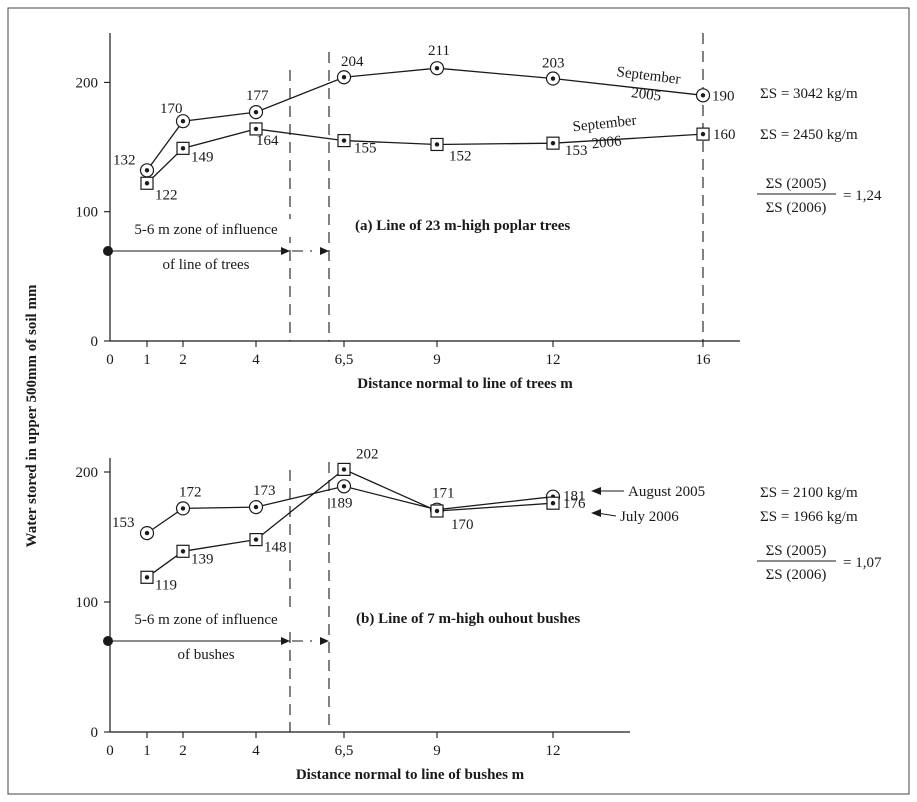 This screenshot has height=802, width=917. What do you see at coordinates (206, 620) in the screenshot?
I see `zone-label-line1-b: 5-6 m zone of influence` at bounding box center [206, 620].